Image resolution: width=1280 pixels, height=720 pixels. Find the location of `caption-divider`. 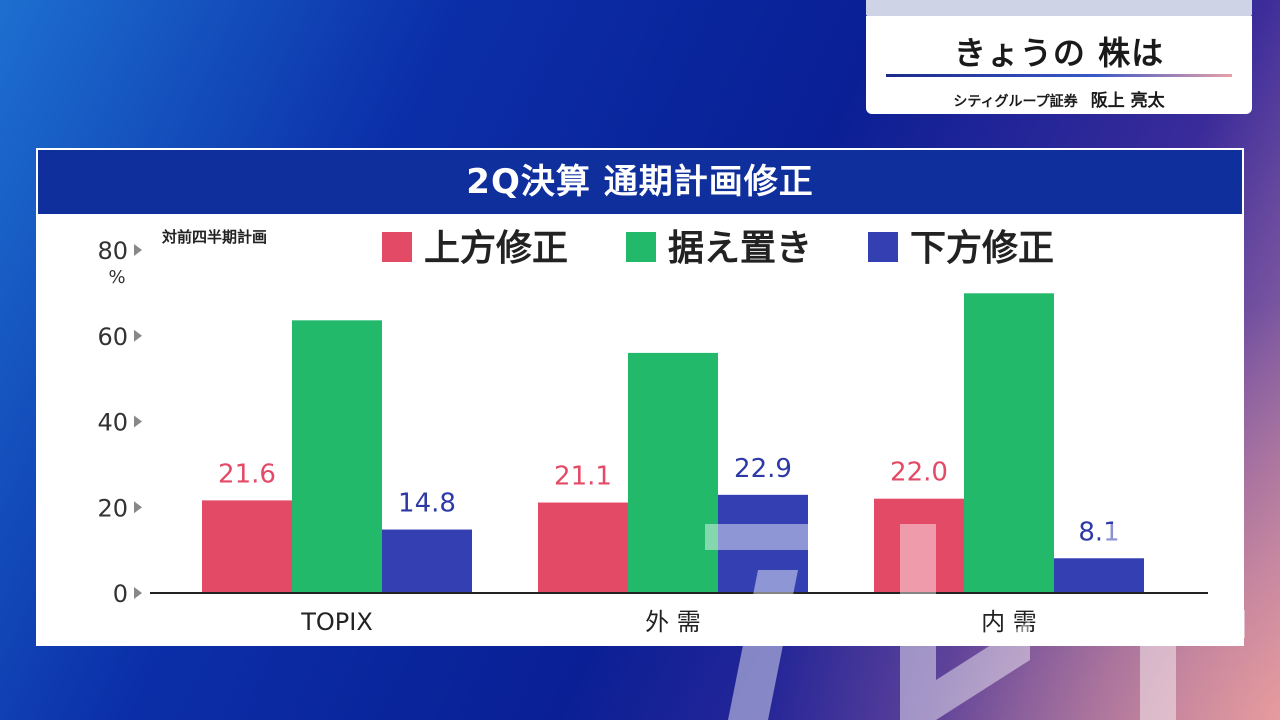

caption-divider is located at coordinates (1059, 75).